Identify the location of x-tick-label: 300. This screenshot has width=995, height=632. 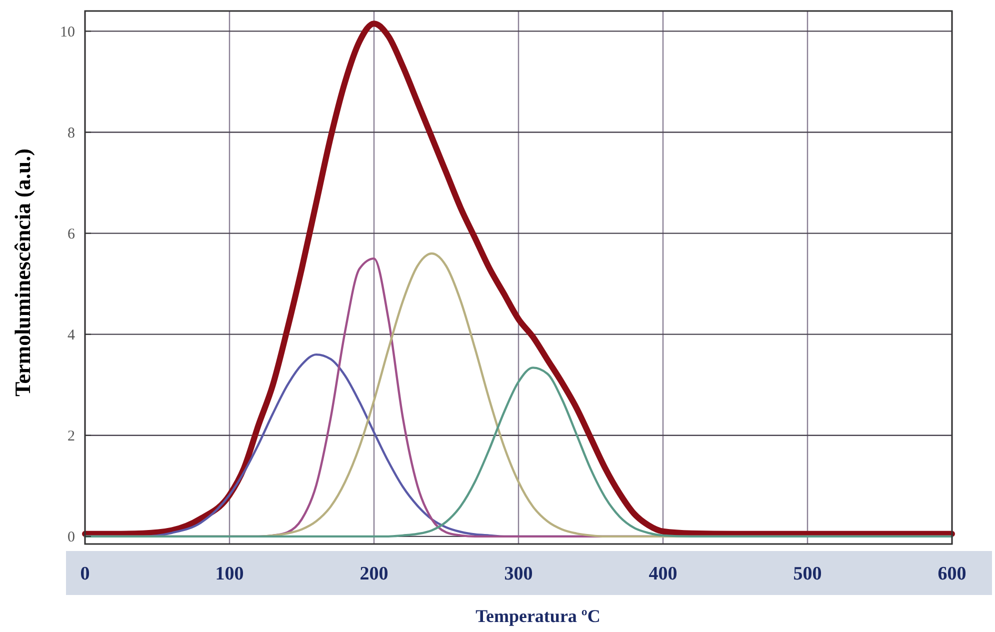
(518, 574).